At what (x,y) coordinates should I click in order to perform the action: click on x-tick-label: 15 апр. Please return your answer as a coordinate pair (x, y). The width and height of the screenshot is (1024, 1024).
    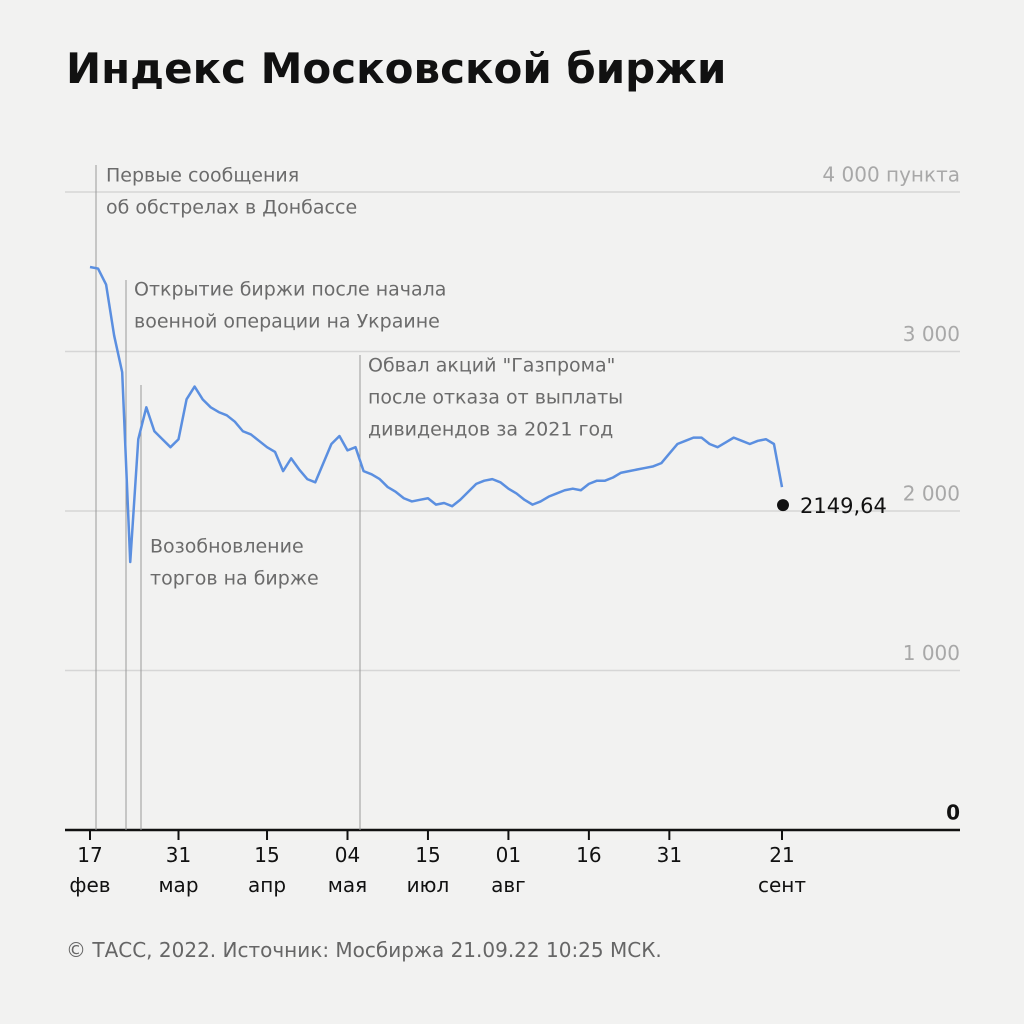
    Looking at the image, I should click on (267, 870).